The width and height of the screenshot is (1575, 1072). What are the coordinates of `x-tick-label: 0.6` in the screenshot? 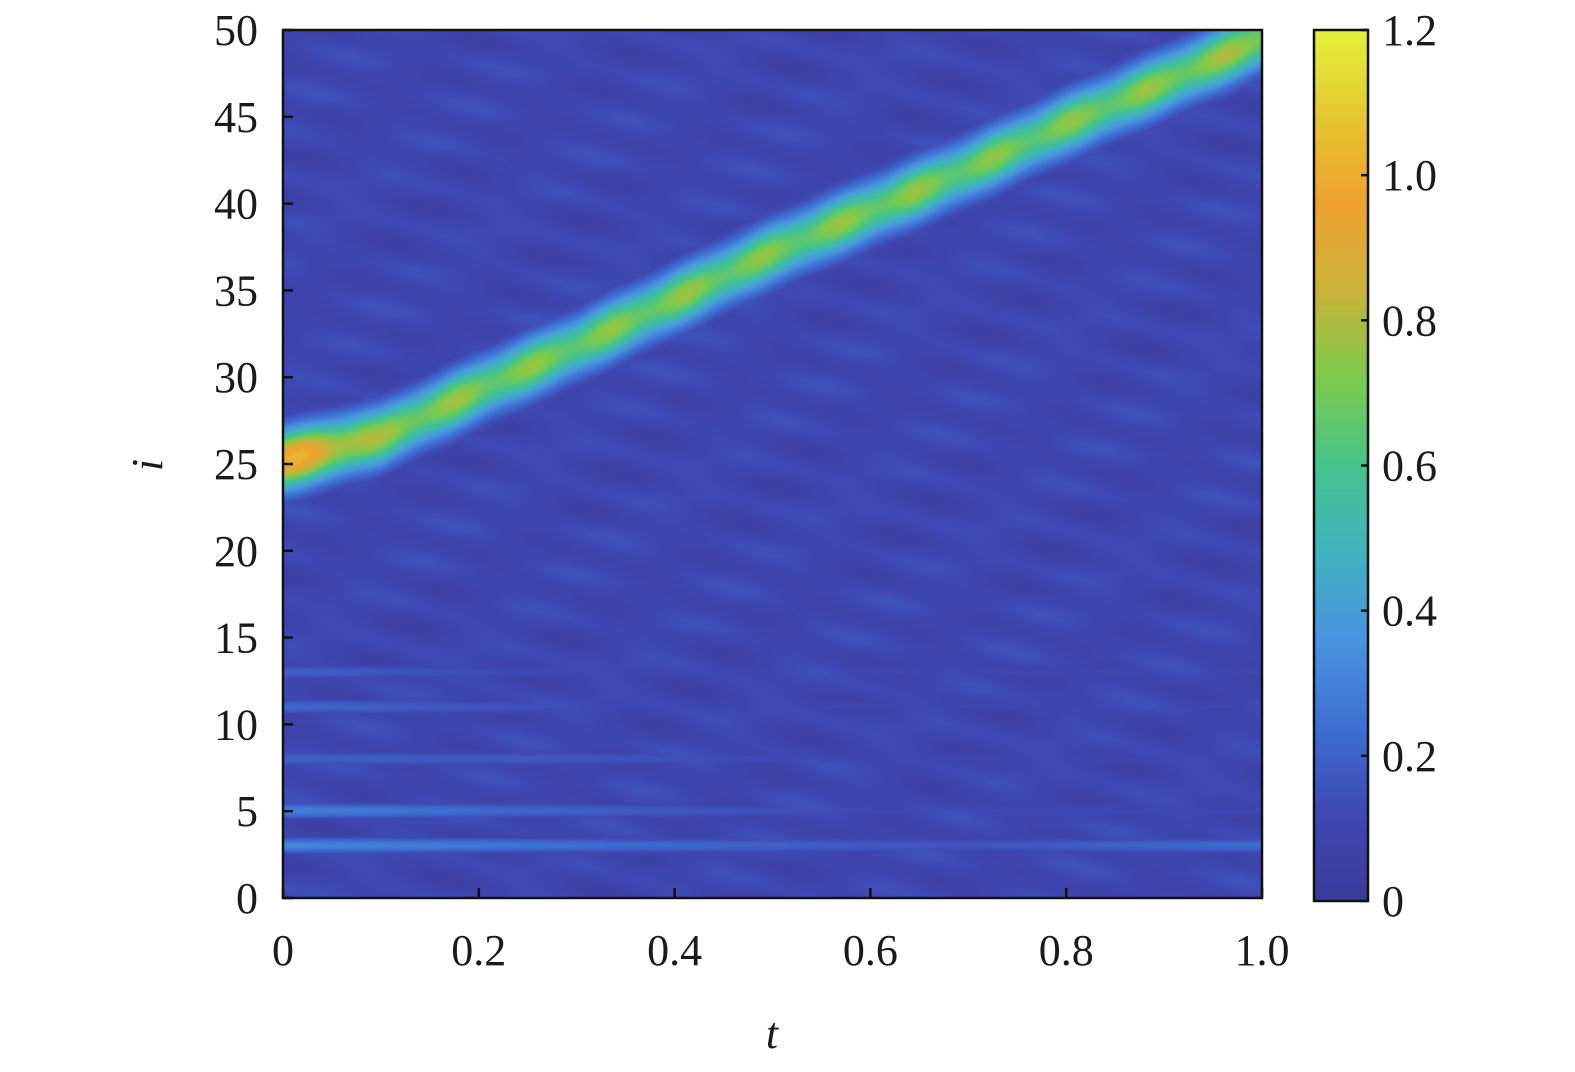 It's located at (870, 950).